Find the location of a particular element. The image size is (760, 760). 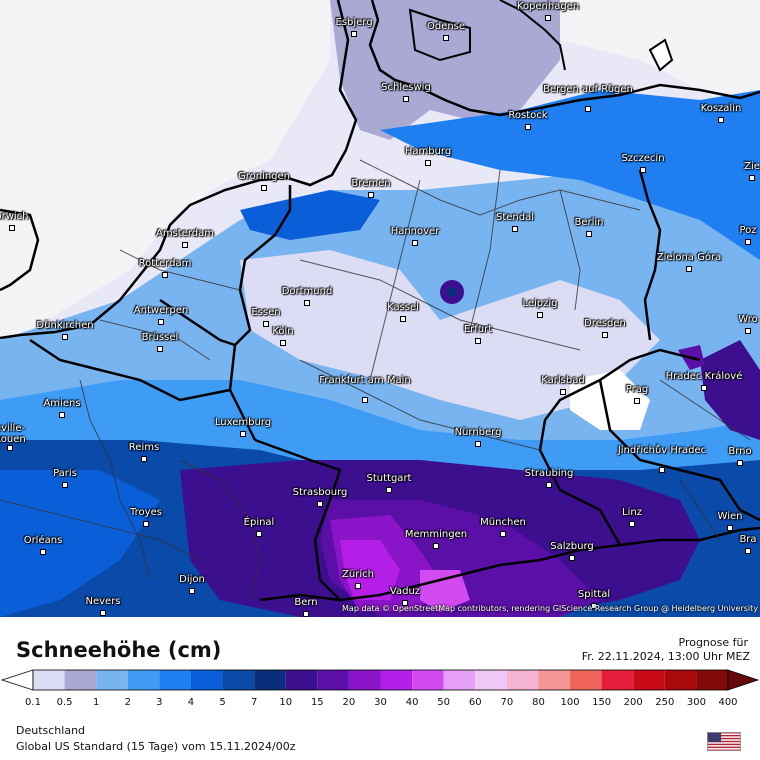

city-label: Dortmund is located at coordinates (307, 291).